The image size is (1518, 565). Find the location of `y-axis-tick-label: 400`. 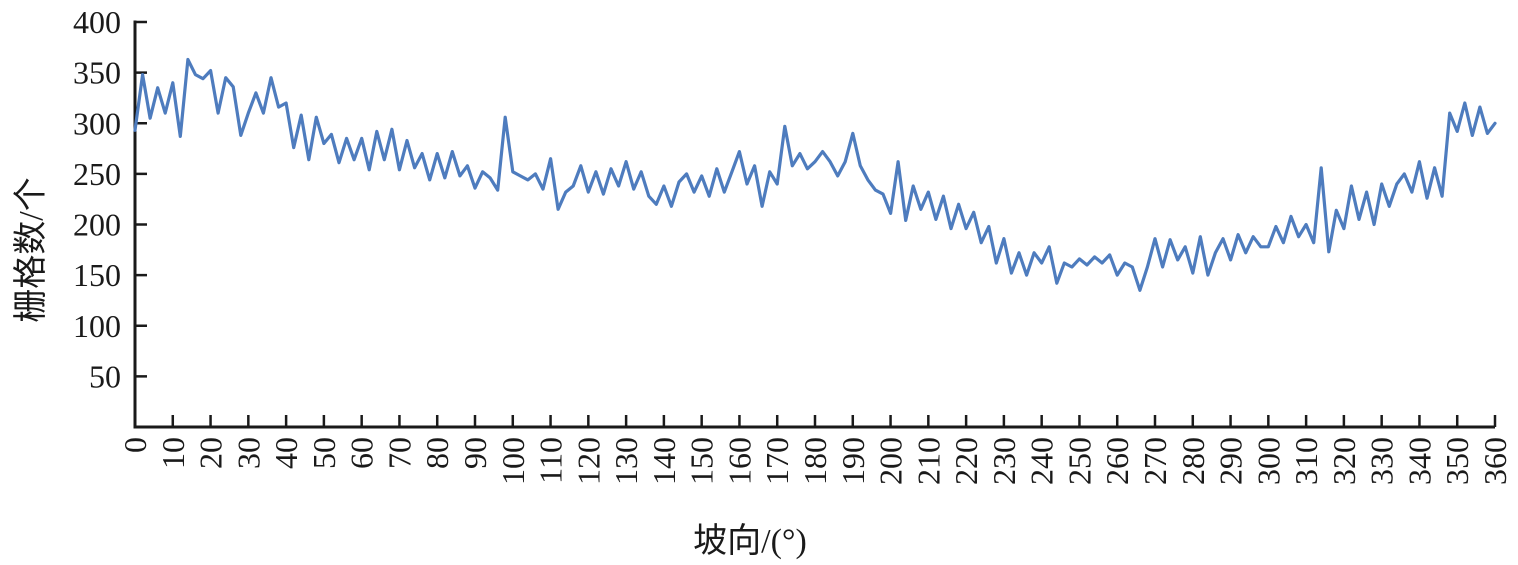

y-axis-tick-label: 400 is located at coordinates (97, 22).